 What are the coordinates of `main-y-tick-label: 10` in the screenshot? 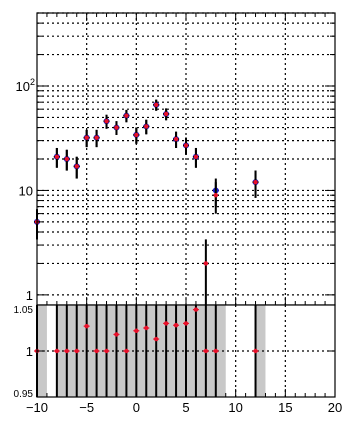 It's located at (26, 190).